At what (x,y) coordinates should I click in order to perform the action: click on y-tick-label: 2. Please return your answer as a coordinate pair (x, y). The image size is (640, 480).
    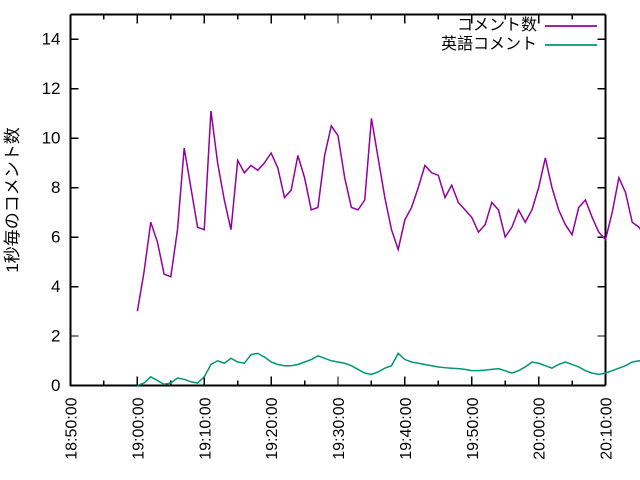
    Looking at the image, I should click on (55, 336).